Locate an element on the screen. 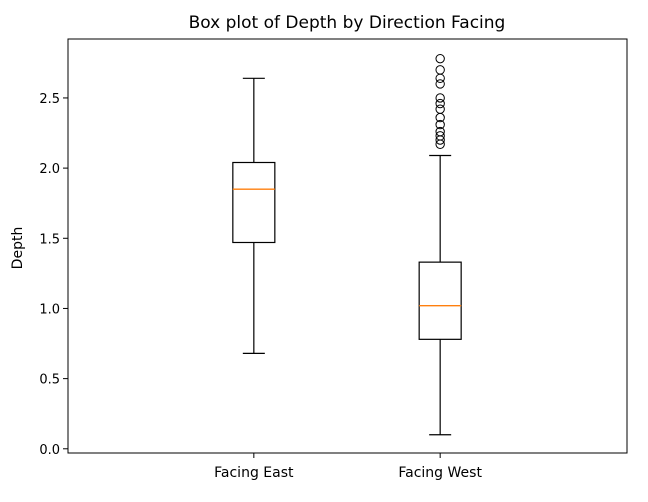 The image size is (648, 502). y-tick-label: 2.0 is located at coordinates (49, 169).